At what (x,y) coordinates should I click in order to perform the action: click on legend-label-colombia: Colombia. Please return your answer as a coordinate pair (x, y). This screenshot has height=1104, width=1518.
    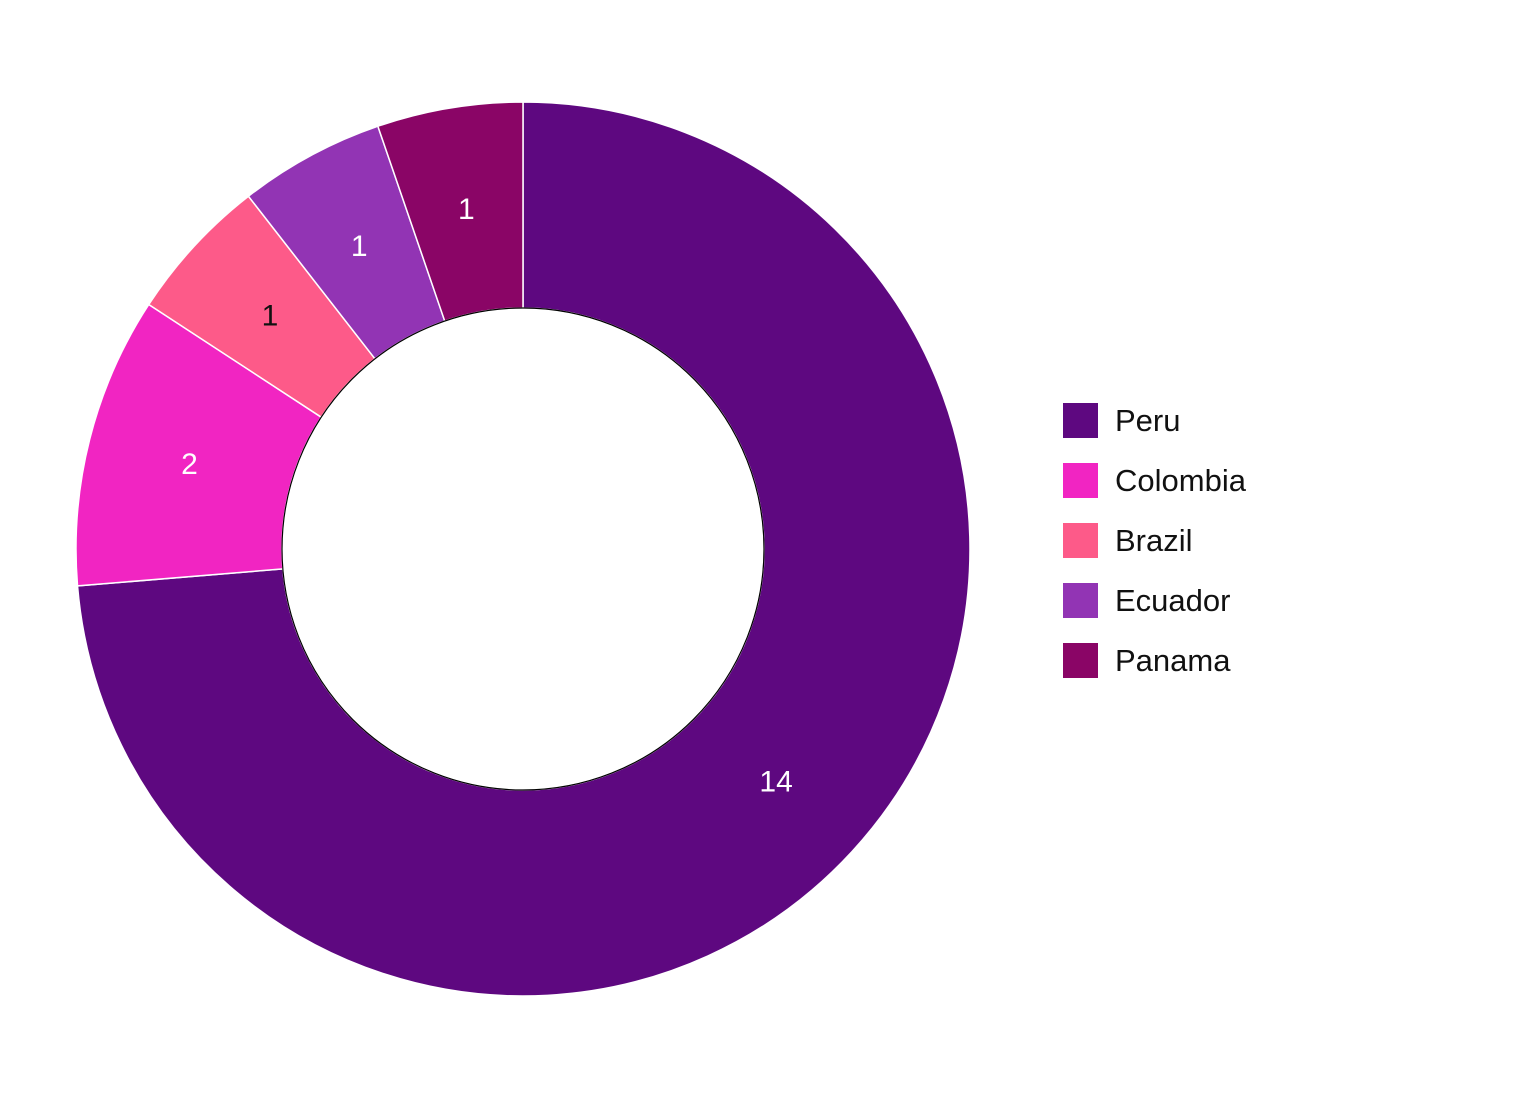
    Looking at the image, I should click on (1181, 480).